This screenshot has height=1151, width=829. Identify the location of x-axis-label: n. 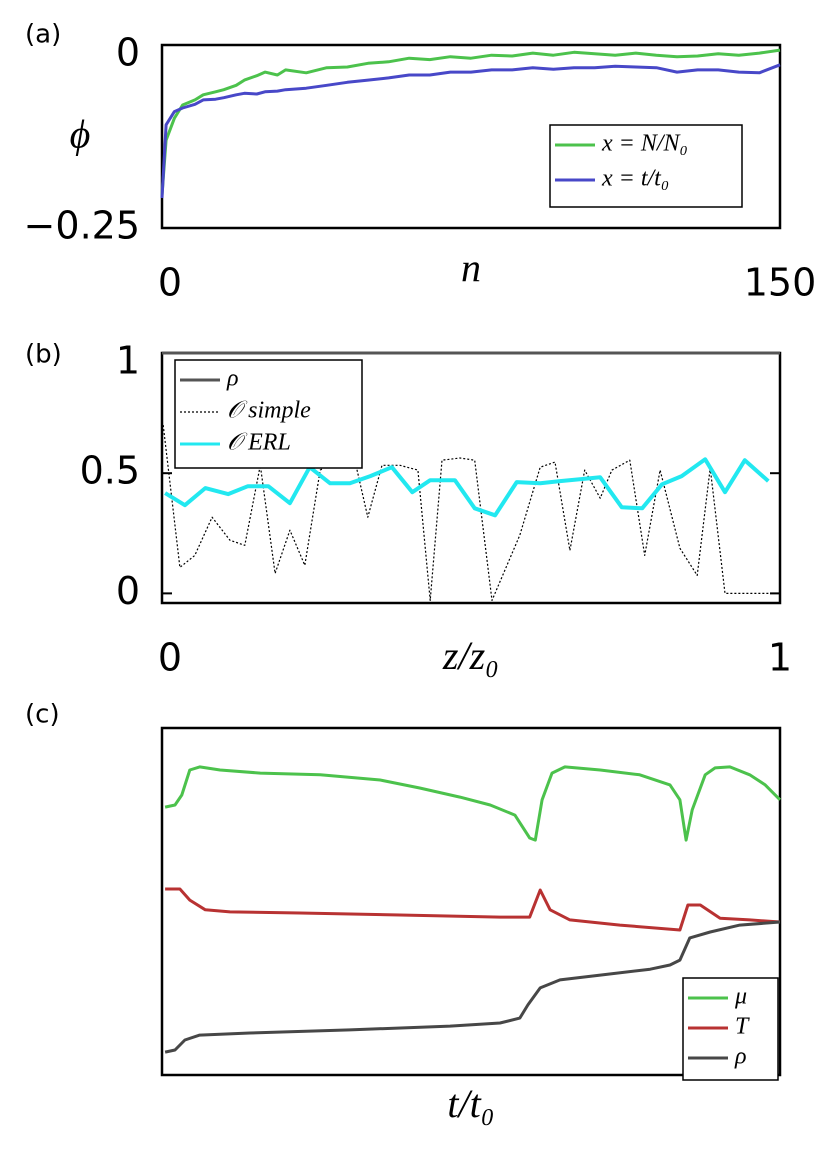
(471, 267).